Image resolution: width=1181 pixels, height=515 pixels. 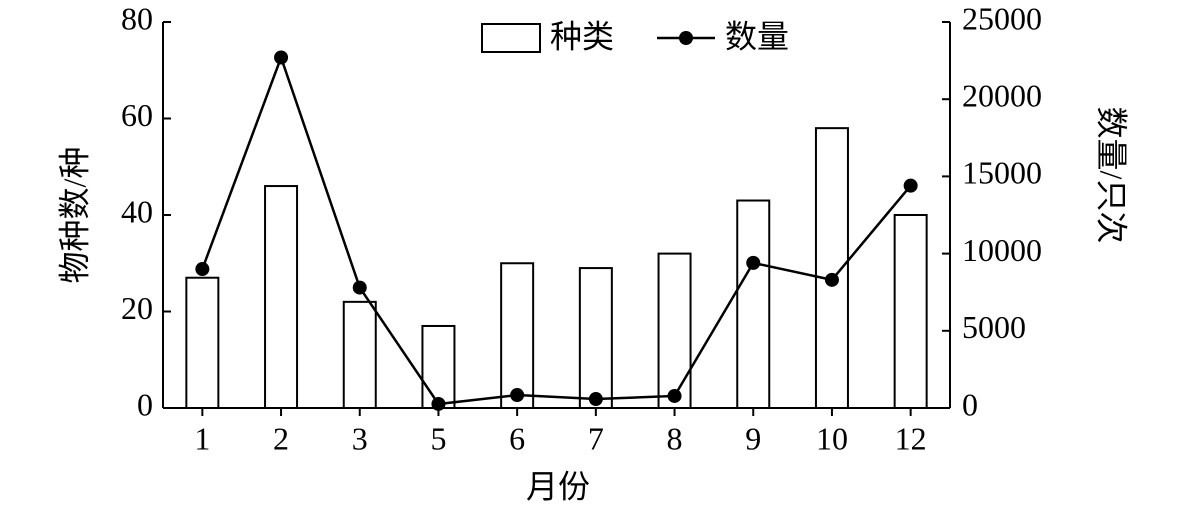 What do you see at coordinates (1002, 18) in the screenshot?
I see `y2-tick-label: 25000` at bounding box center [1002, 18].